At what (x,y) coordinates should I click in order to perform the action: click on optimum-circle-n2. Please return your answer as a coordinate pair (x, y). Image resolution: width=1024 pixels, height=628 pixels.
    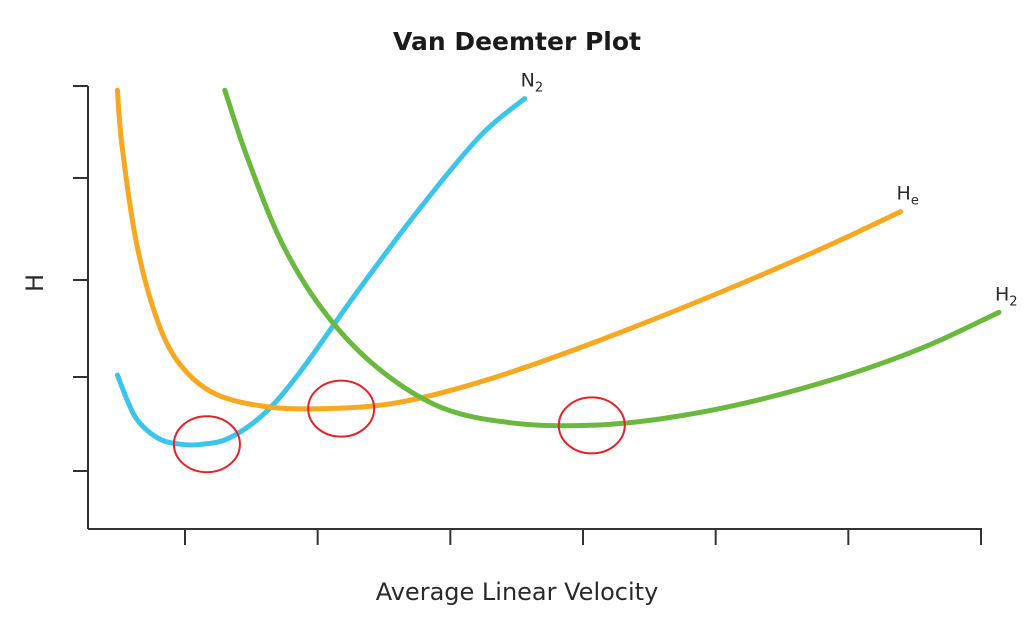
    Looking at the image, I should click on (206, 444).